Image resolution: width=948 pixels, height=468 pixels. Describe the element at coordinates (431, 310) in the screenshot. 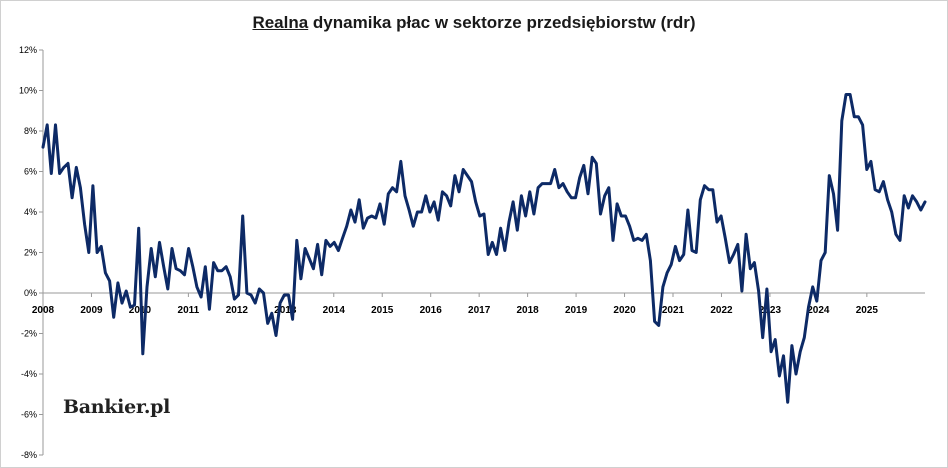

I see `x-tick-label: 2016` at that location.